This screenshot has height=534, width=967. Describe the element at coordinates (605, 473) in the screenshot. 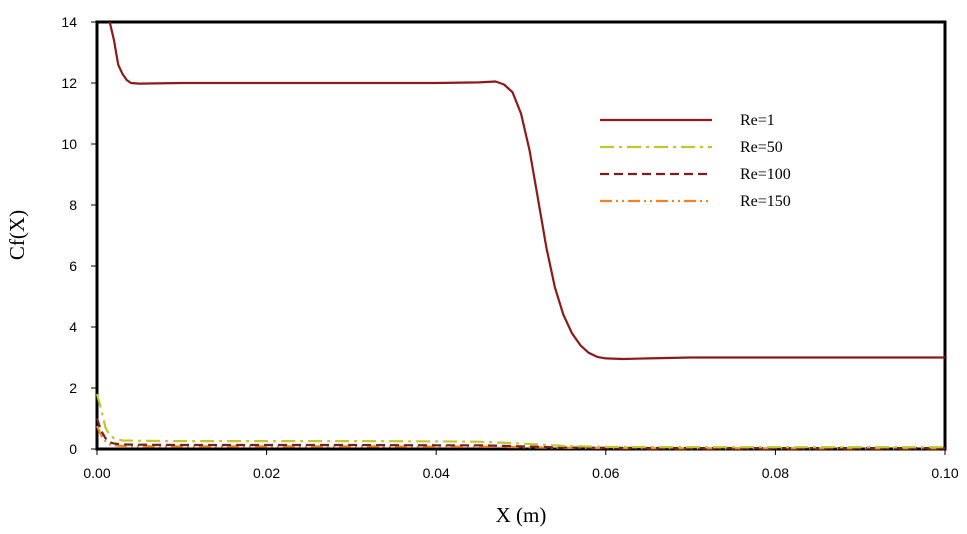

I see `x-tick-label: 0.06` at that location.